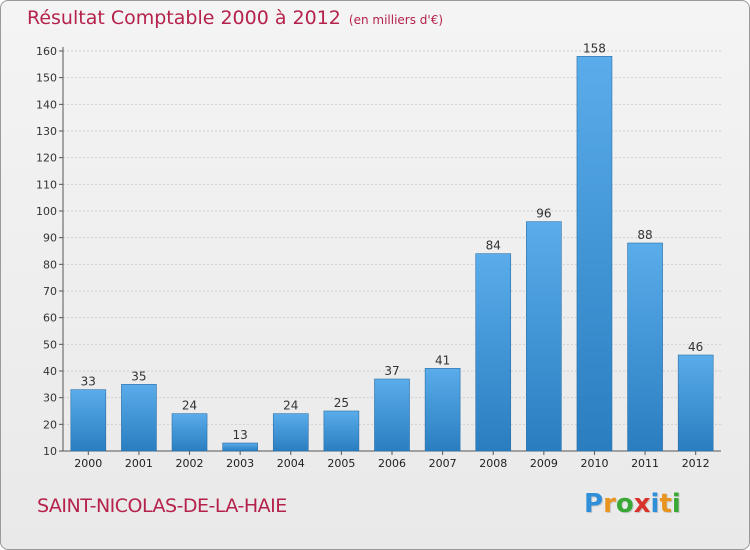 The image size is (750, 550). Describe the element at coordinates (695, 403) in the screenshot. I see `bar-2012` at that location.